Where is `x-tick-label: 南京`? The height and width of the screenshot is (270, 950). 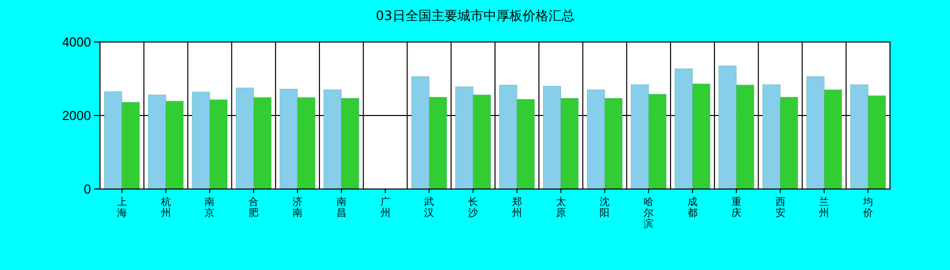
x-tick-label: 南京 is located at coordinates (209, 207).